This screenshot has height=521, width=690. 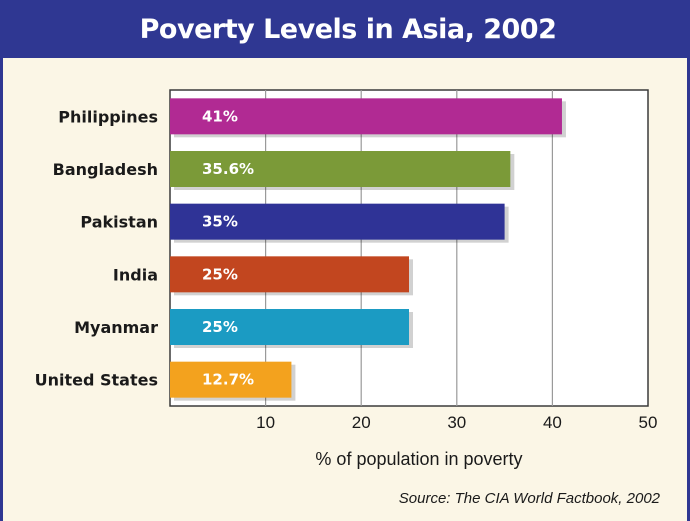 What do you see at coordinates (96, 380) in the screenshot?
I see `category-label: United States` at bounding box center [96, 380].